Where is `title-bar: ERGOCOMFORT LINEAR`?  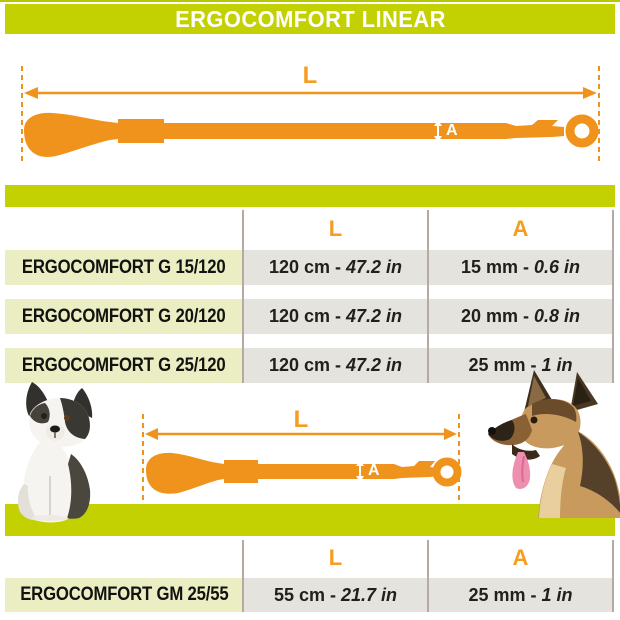 title-bar: ERGOCOMFORT LINEAR is located at coordinates (310, 19).